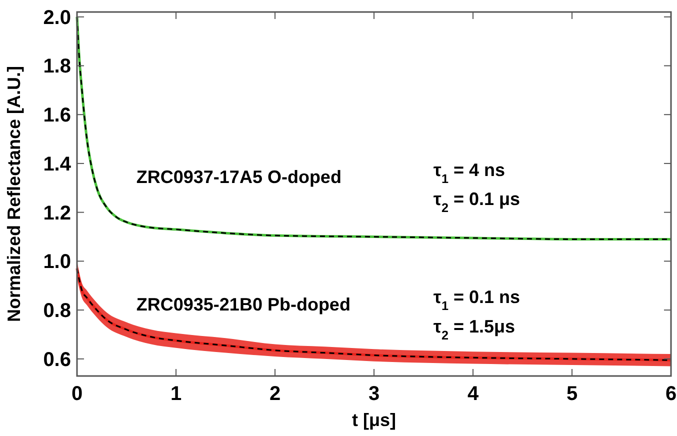 The width and height of the screenshot is (677, 436). I want to click on y-tick-label: 1.8, so click(57, 67).